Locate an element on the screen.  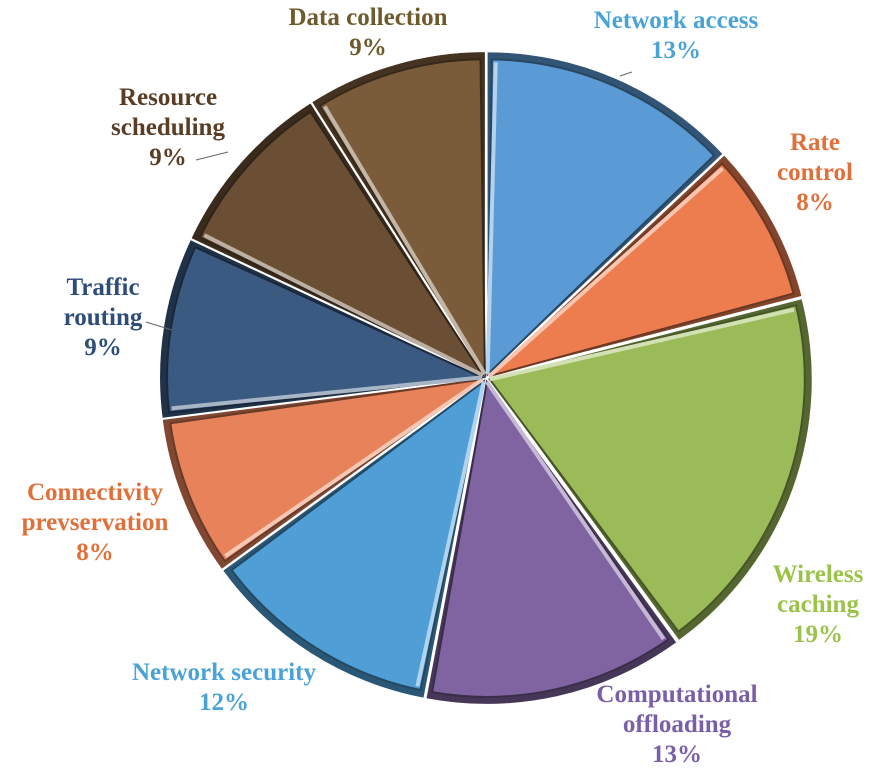
slice-name-label: routing is located at coordinates (103, 317).